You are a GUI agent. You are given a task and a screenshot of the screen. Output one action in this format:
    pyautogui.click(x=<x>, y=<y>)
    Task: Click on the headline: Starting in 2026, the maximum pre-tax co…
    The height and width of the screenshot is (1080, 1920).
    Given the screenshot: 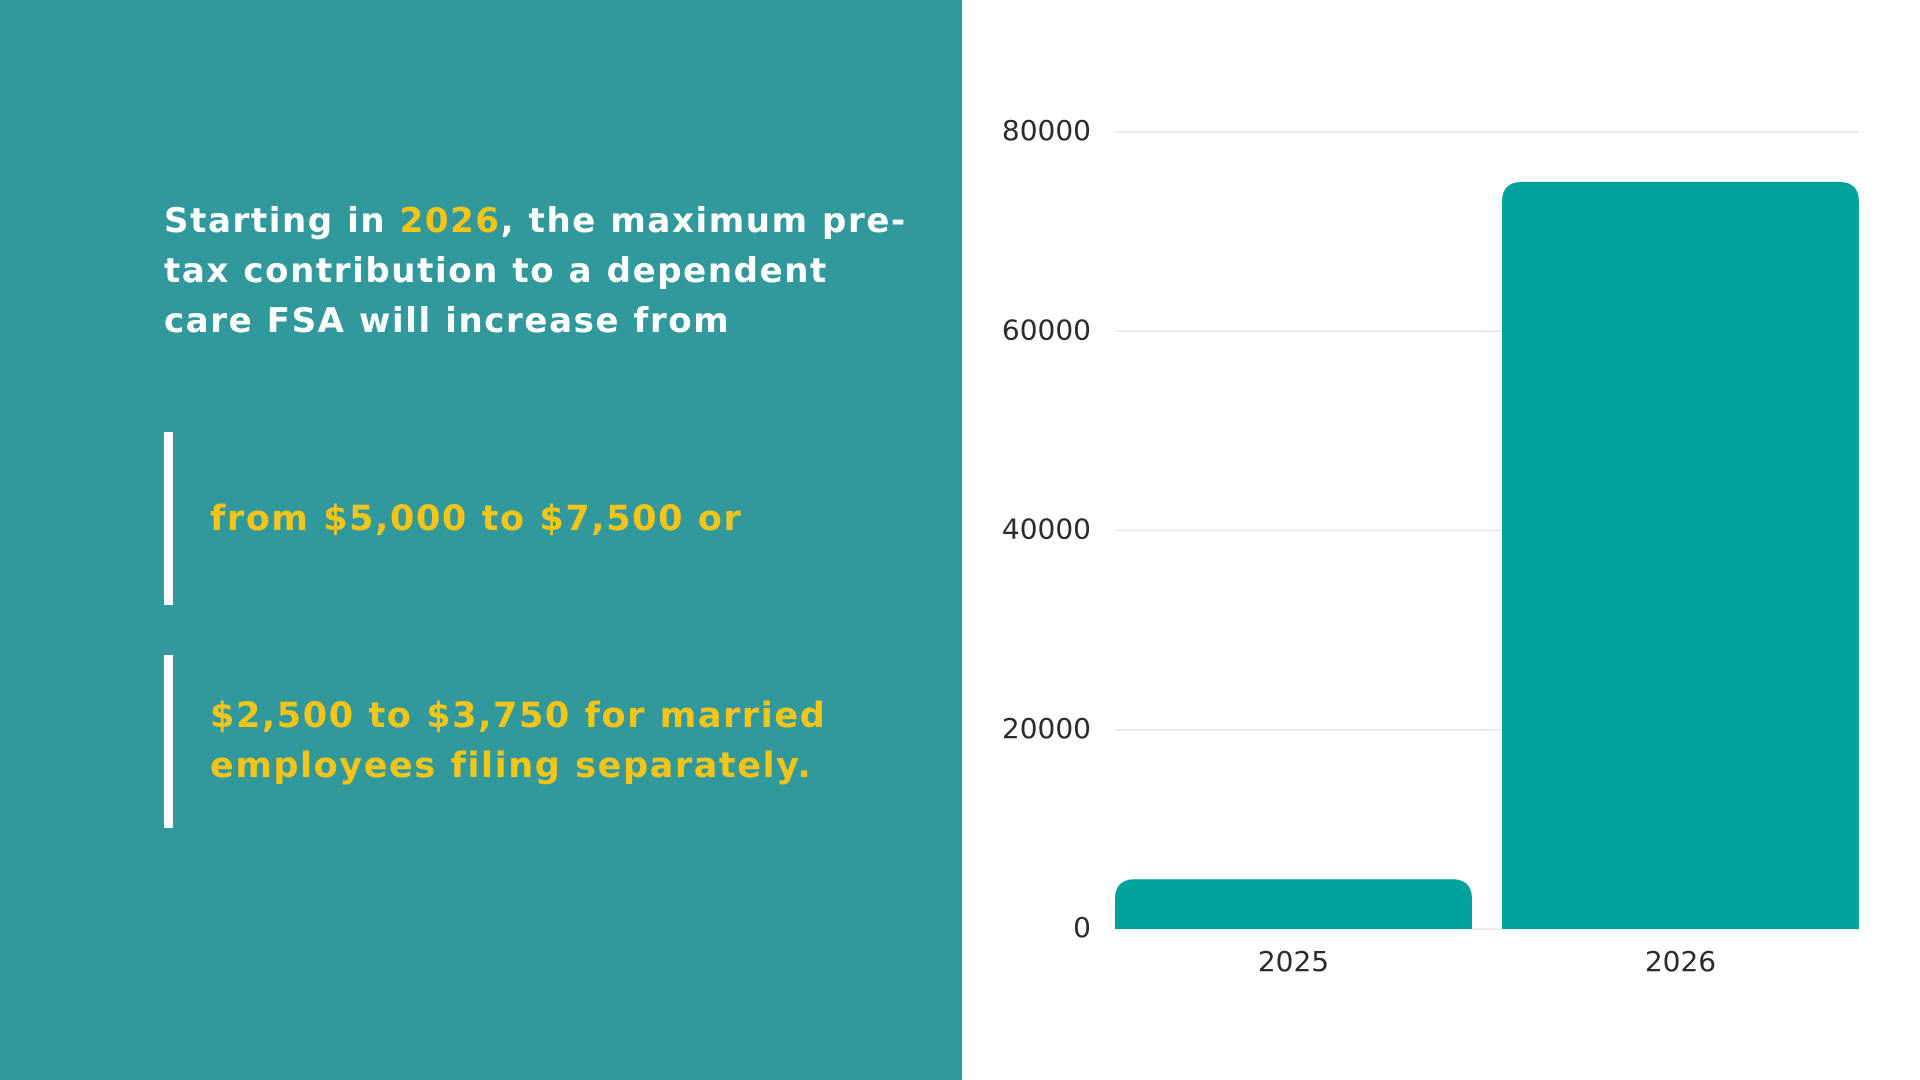 What is the action you would take?
    pyautogui.click(x=544, y=271)
    